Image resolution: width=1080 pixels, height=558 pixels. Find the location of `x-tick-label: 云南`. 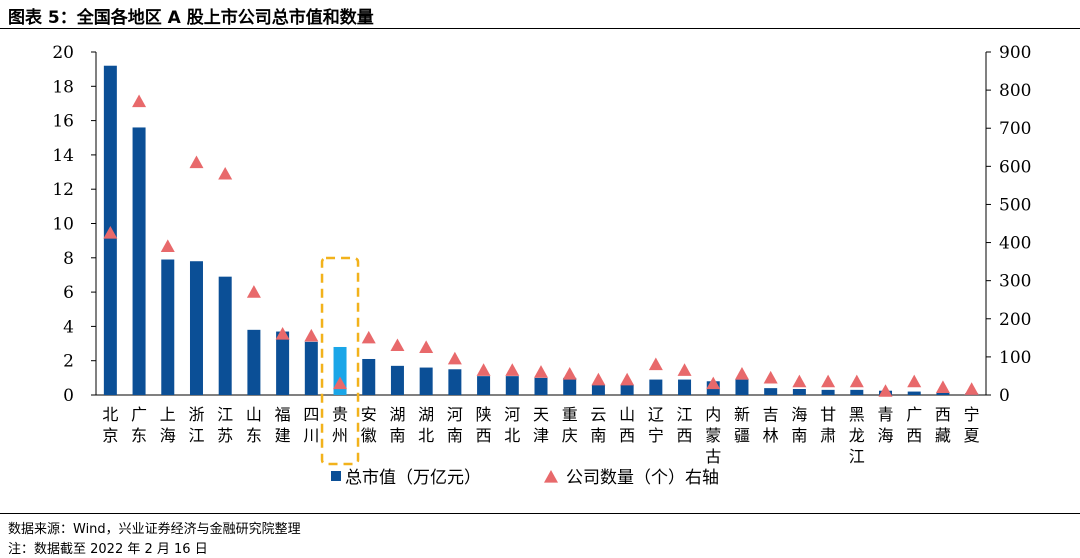

x-tick-label: 云南 is located at coordinates (598, 425).